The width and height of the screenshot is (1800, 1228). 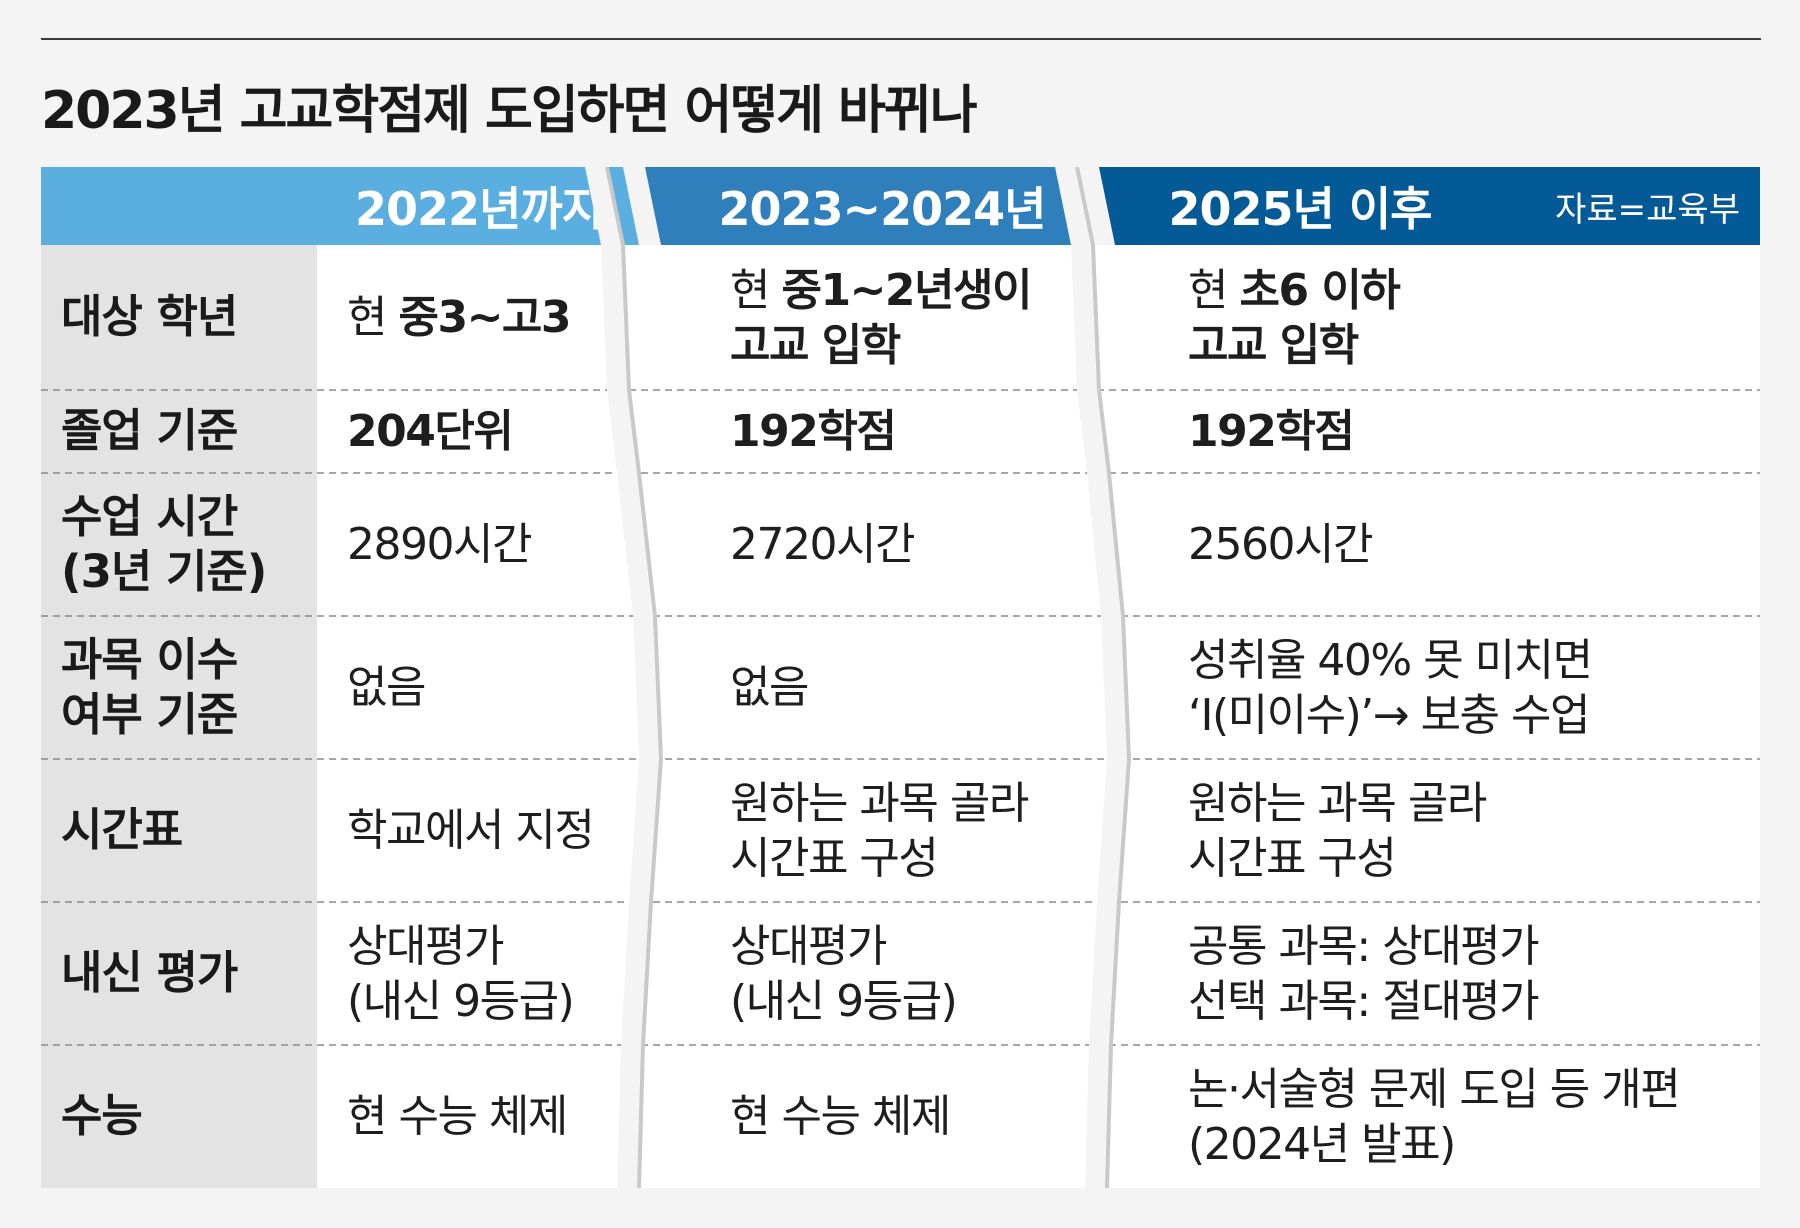 I want to click on cell-2023-2024: 원하는 과목 골라 시간표 구성, so click(x=879, y=830).